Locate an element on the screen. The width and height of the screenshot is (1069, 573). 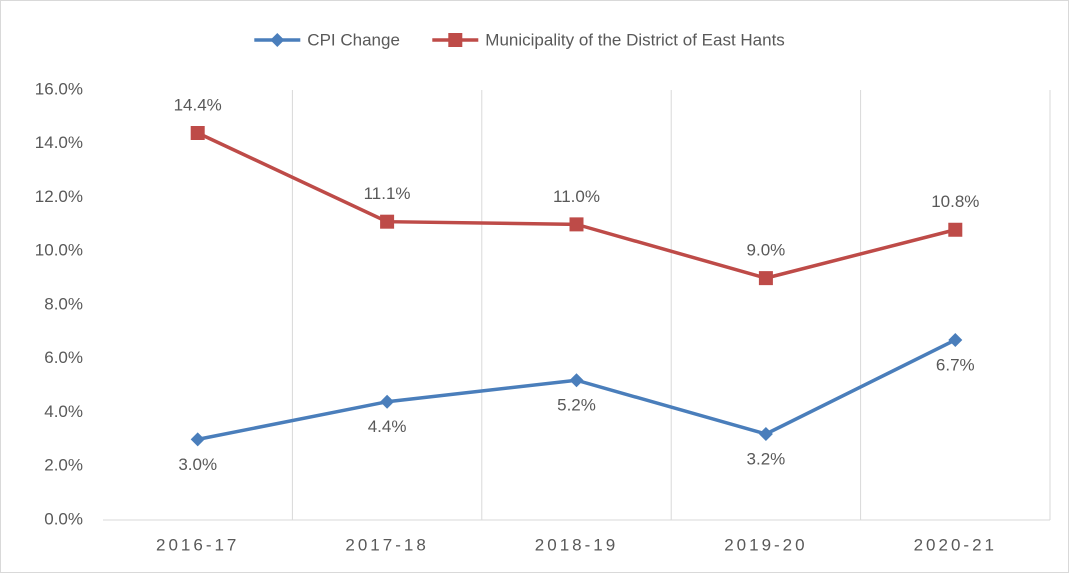
y-tick-label: 12.0% is located at coordinates (59, 196).